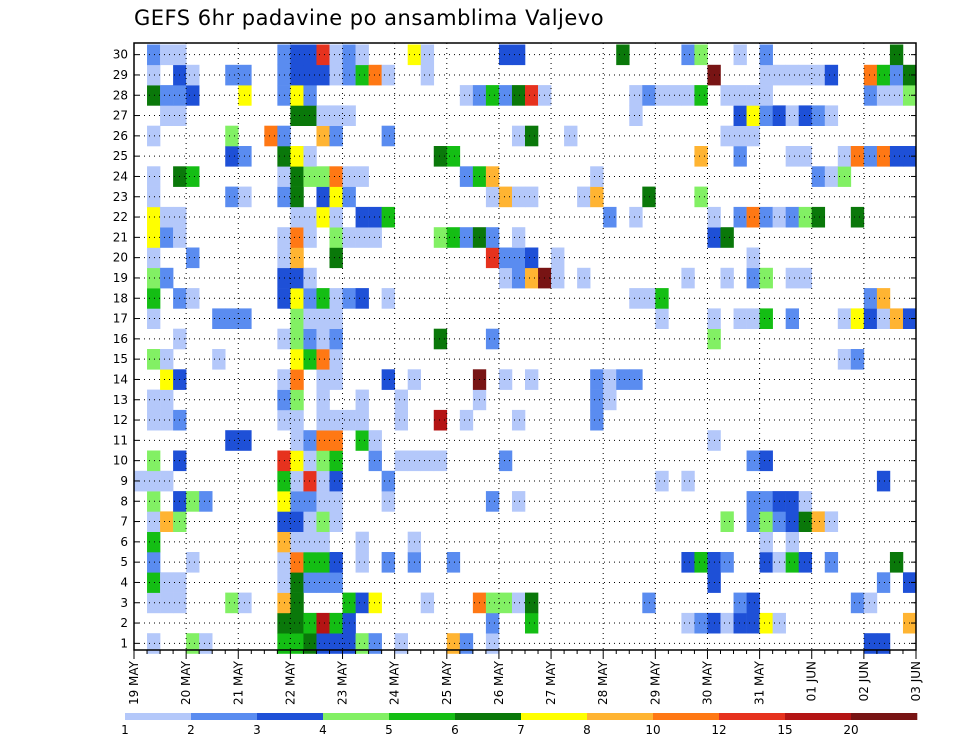 This screenshot has height=742, width=960. What do you see at coordinates (655, 682) in the screenshot?
I see `x-tick-label: 29 MAY` at bounding box center [655, 682].